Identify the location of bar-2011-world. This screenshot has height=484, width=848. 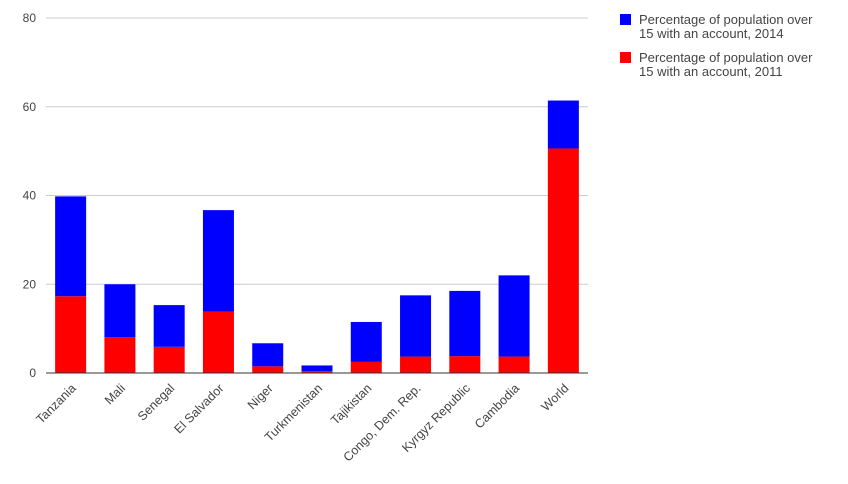
(563, 260).